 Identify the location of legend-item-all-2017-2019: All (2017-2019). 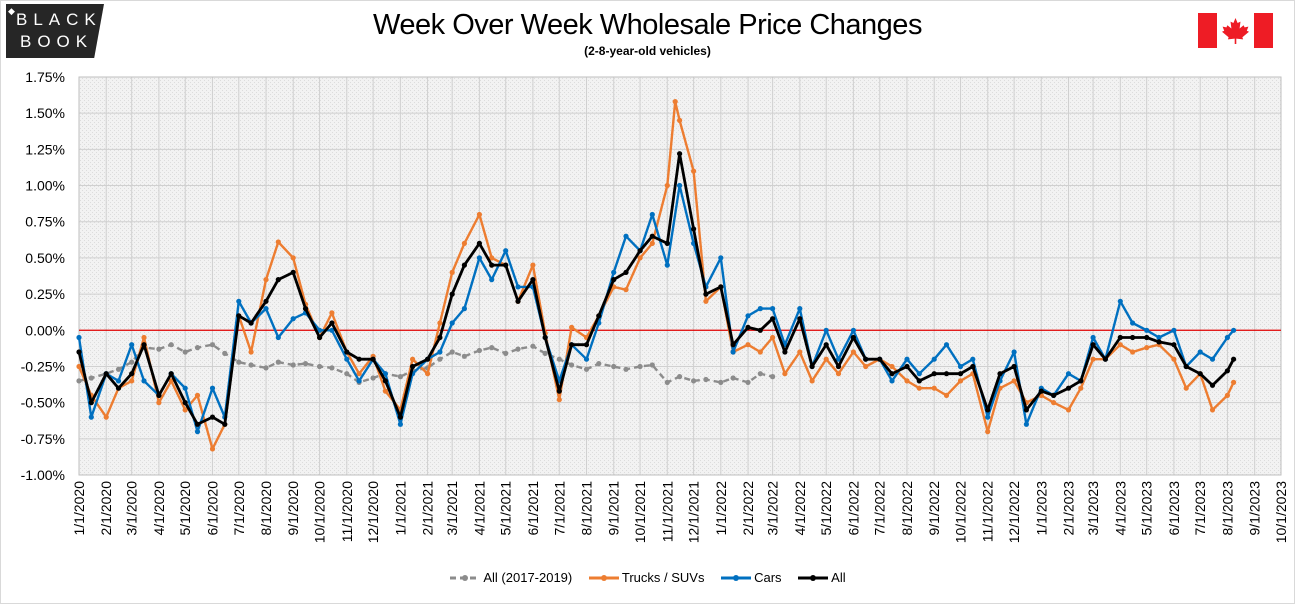
(510, 577).